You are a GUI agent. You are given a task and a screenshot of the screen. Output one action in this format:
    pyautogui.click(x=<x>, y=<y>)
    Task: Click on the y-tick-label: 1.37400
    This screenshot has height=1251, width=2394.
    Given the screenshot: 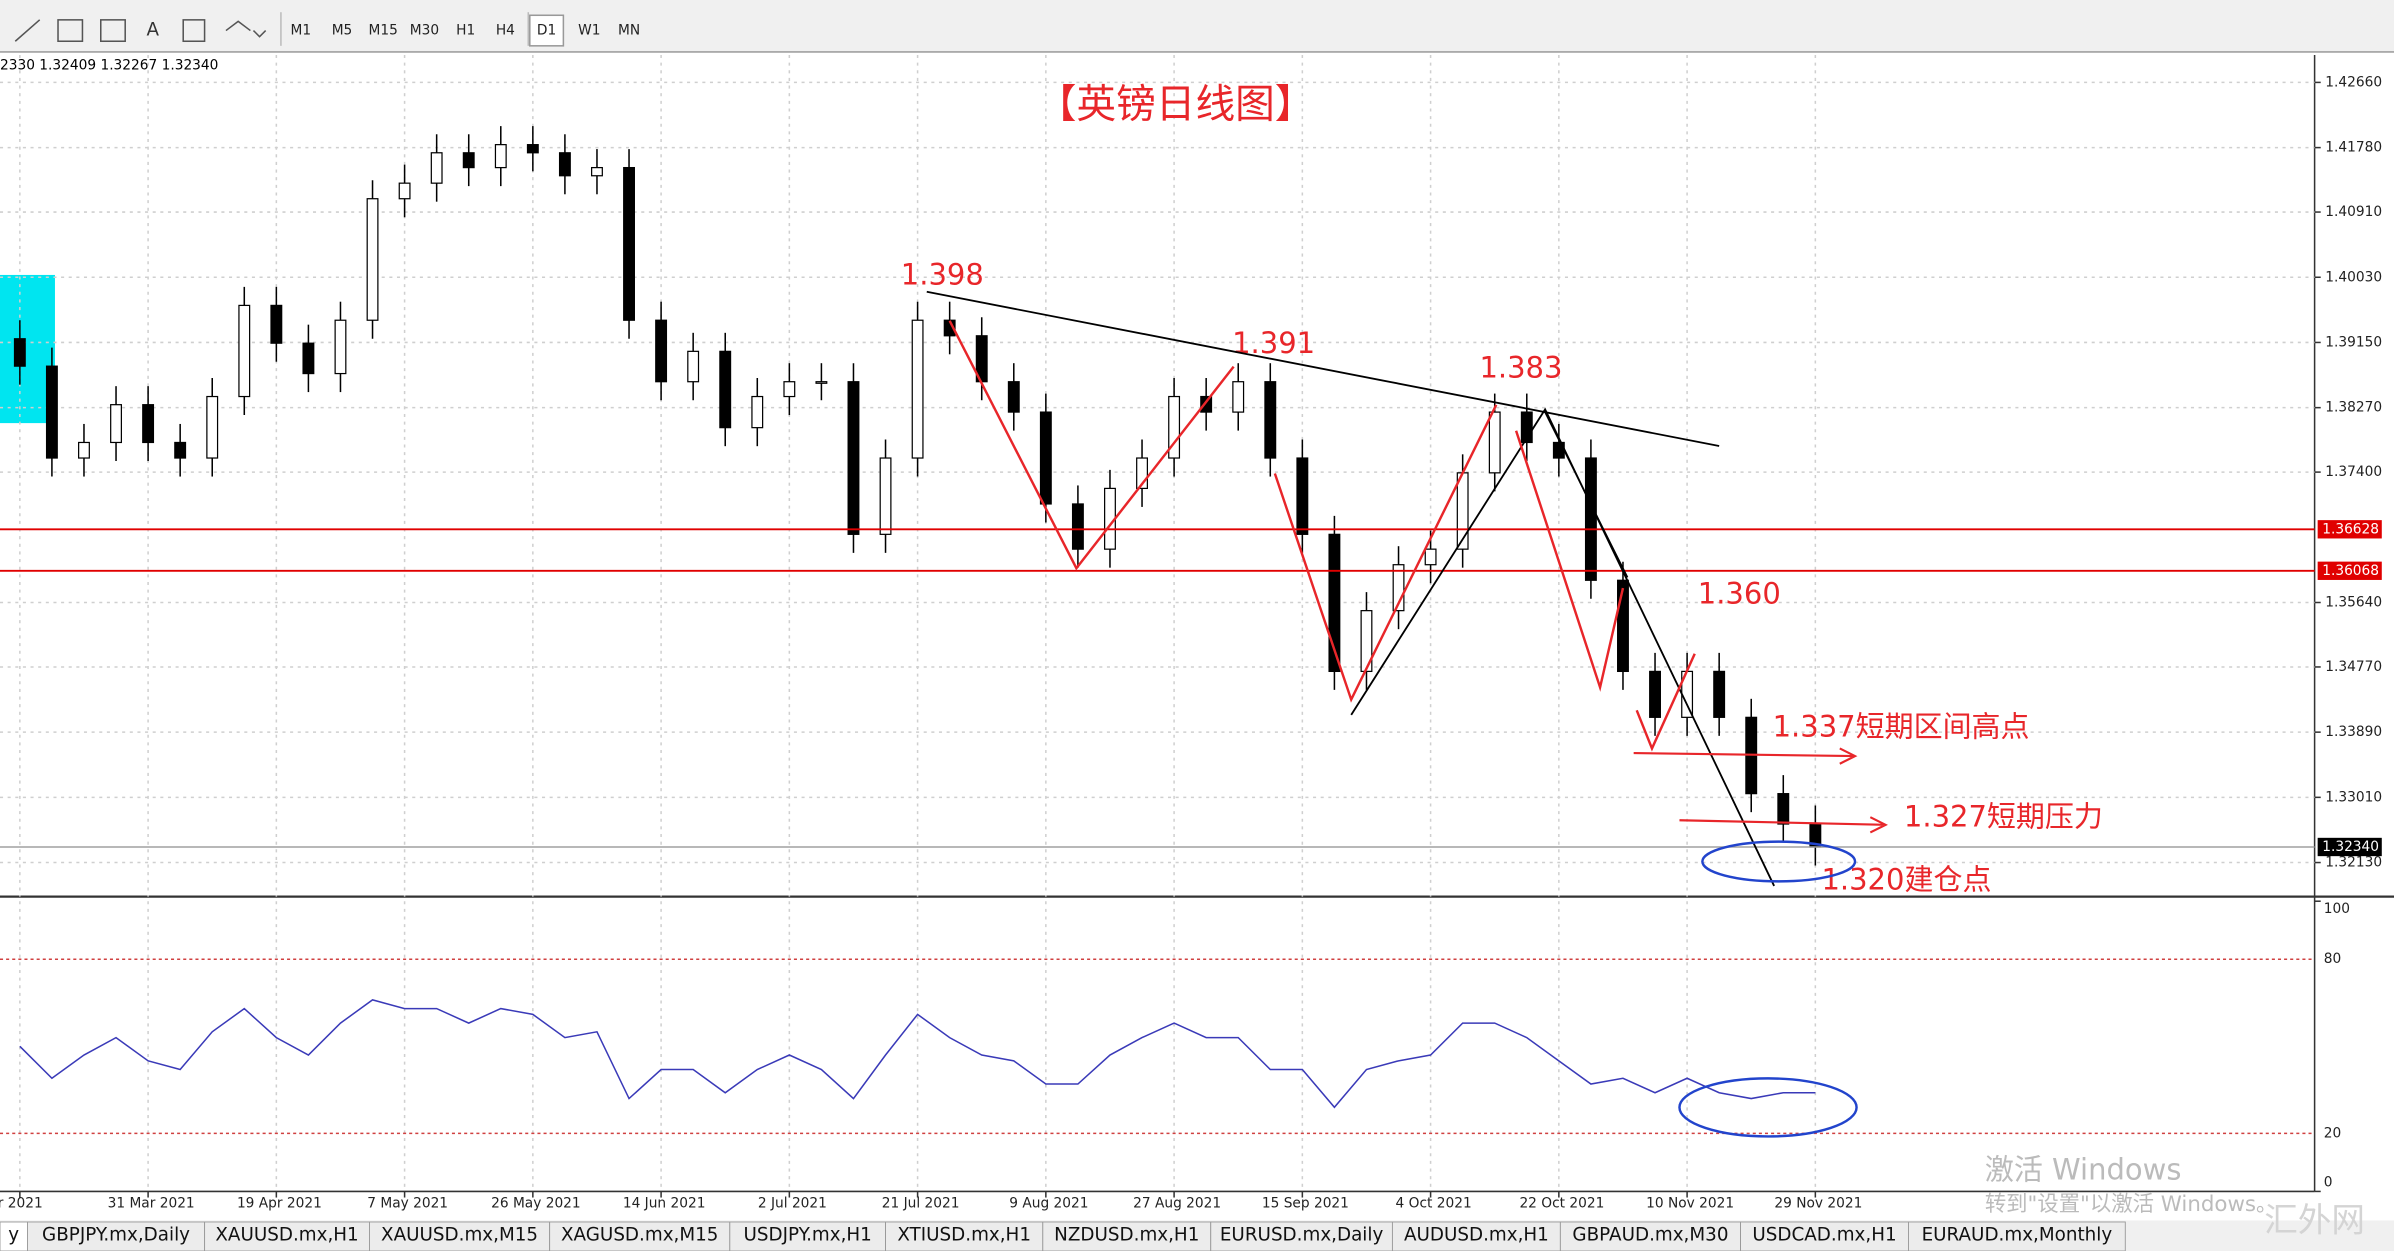 What is the action you would take?
    pyautogui.click(x=2353, y=472)
    